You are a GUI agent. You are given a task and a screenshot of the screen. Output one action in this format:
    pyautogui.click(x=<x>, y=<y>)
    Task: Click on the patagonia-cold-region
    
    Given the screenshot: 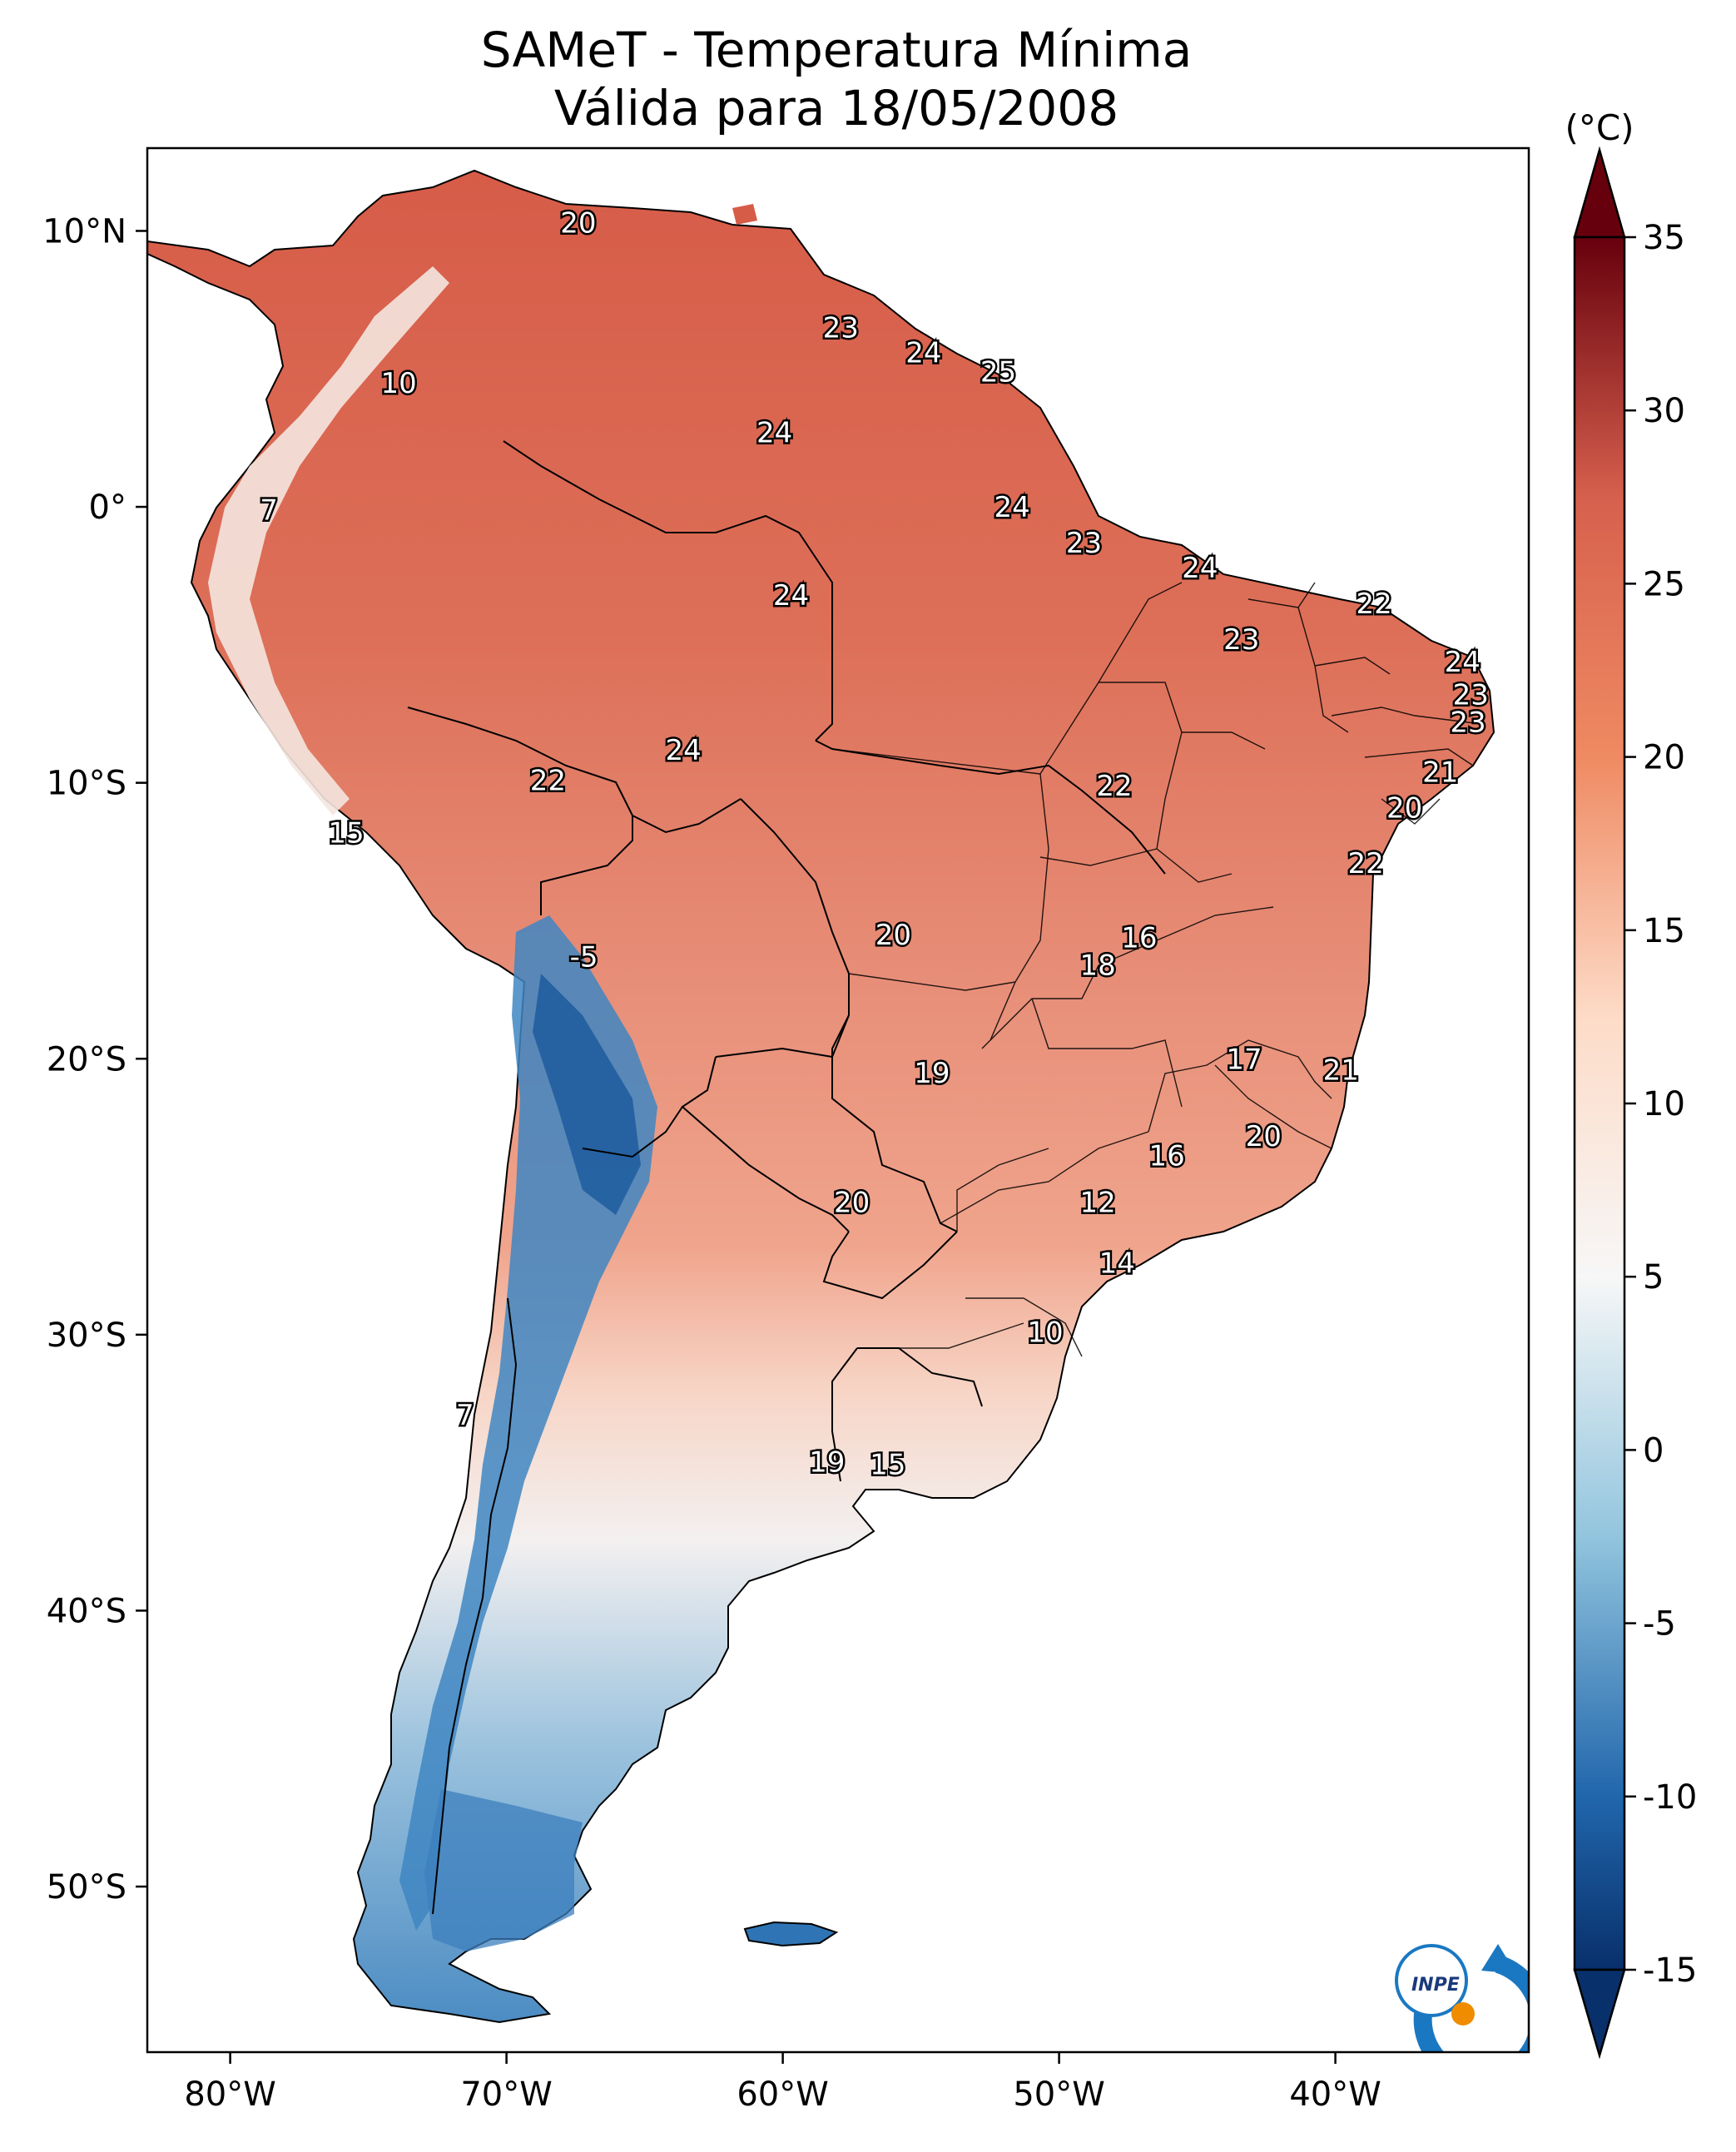 What is the action you would take?
    pyautogui.click(x=503, y=1870)
    